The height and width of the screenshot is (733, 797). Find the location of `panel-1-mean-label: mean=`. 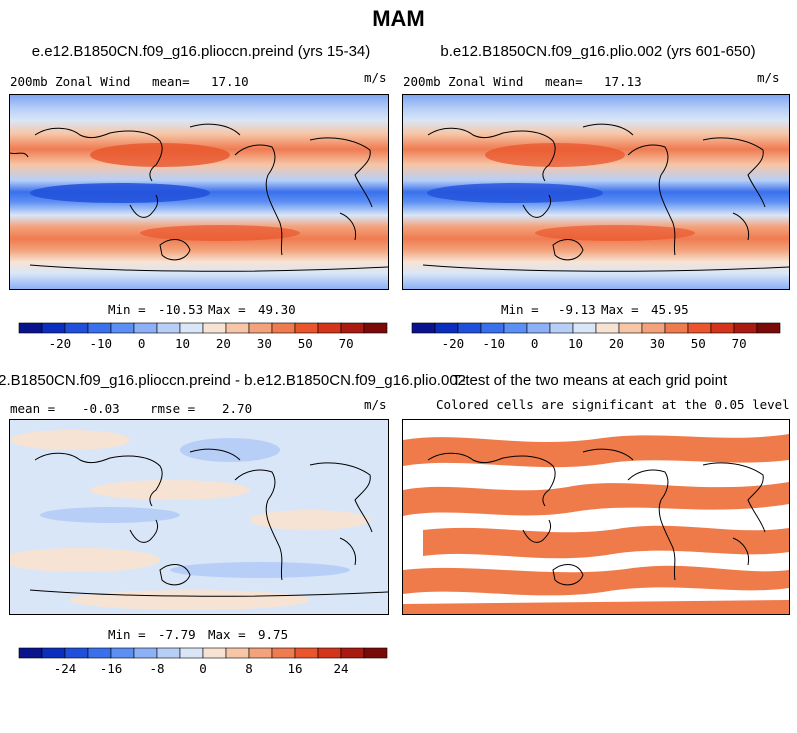

panel-1-mean-label: mean= is located at coordinates (171, 81).